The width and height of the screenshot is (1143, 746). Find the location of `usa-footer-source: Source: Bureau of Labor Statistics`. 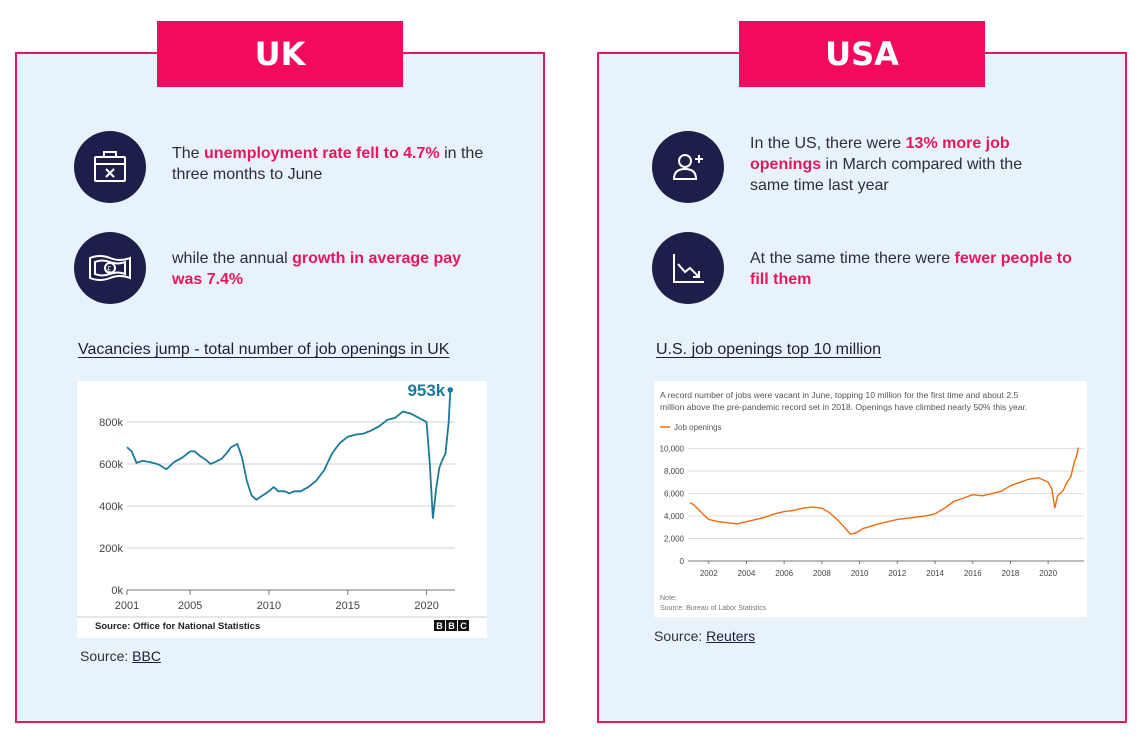

usa-footer-source: Source: Bureau of Labor Statistics is located at coordinates (713, 608).